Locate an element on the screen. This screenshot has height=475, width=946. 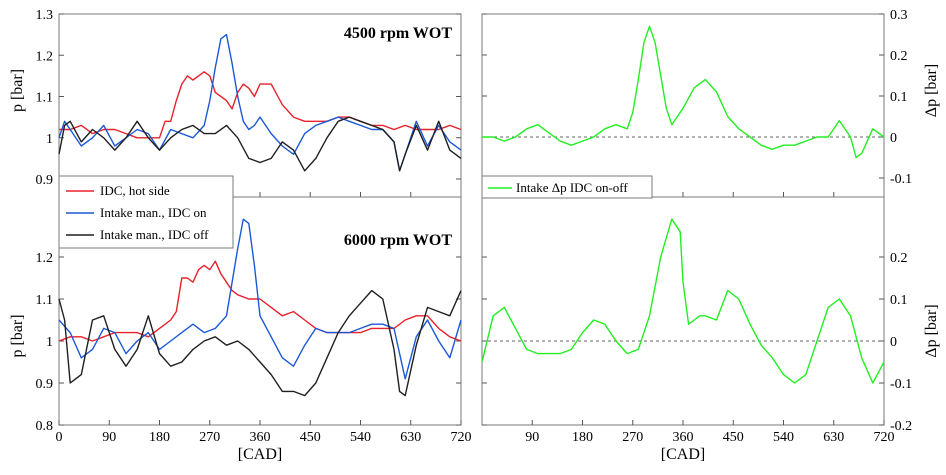
panel-title: 6000 rpm WOT is located at coordinates (398, 240).